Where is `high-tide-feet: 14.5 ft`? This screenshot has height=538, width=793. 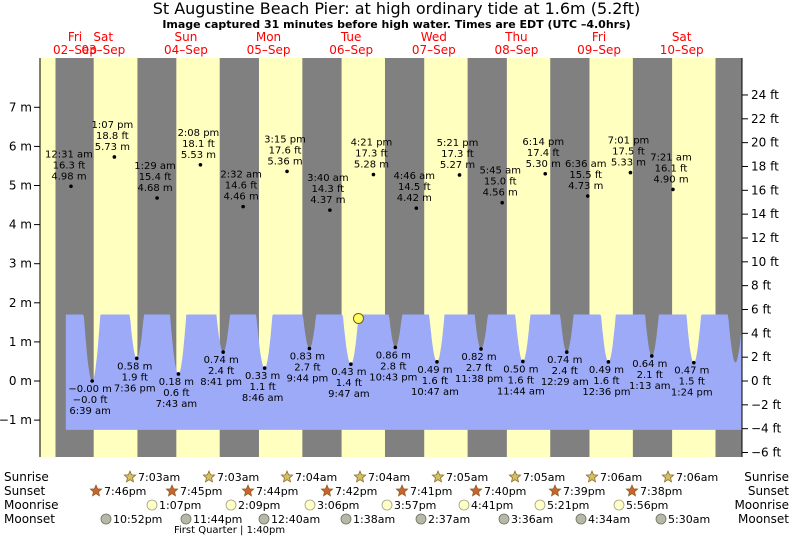
high-tide-feet: 14.5 ft is located at coordinates (414, 187).